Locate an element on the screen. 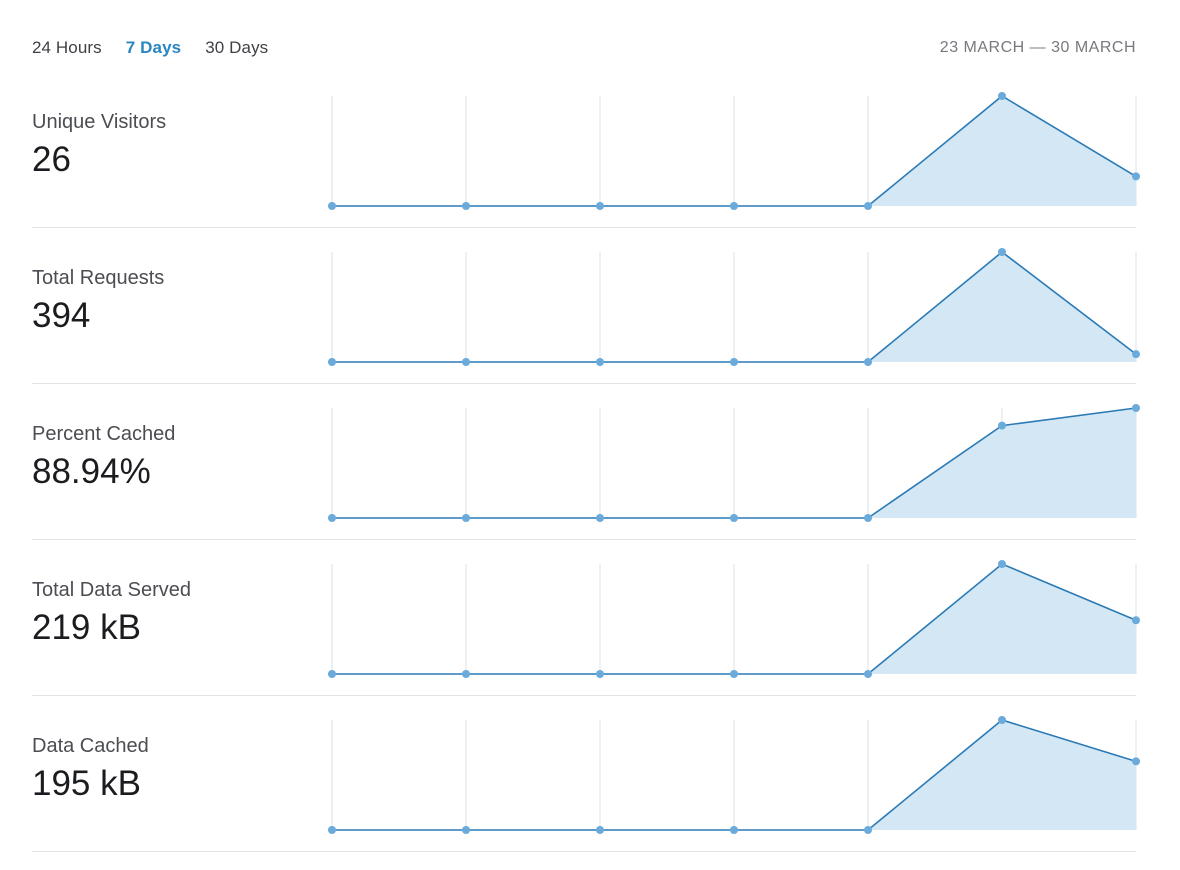  range-tabs: 24 Hours 7 Days 30 Days is located at coordinates (150, 48).